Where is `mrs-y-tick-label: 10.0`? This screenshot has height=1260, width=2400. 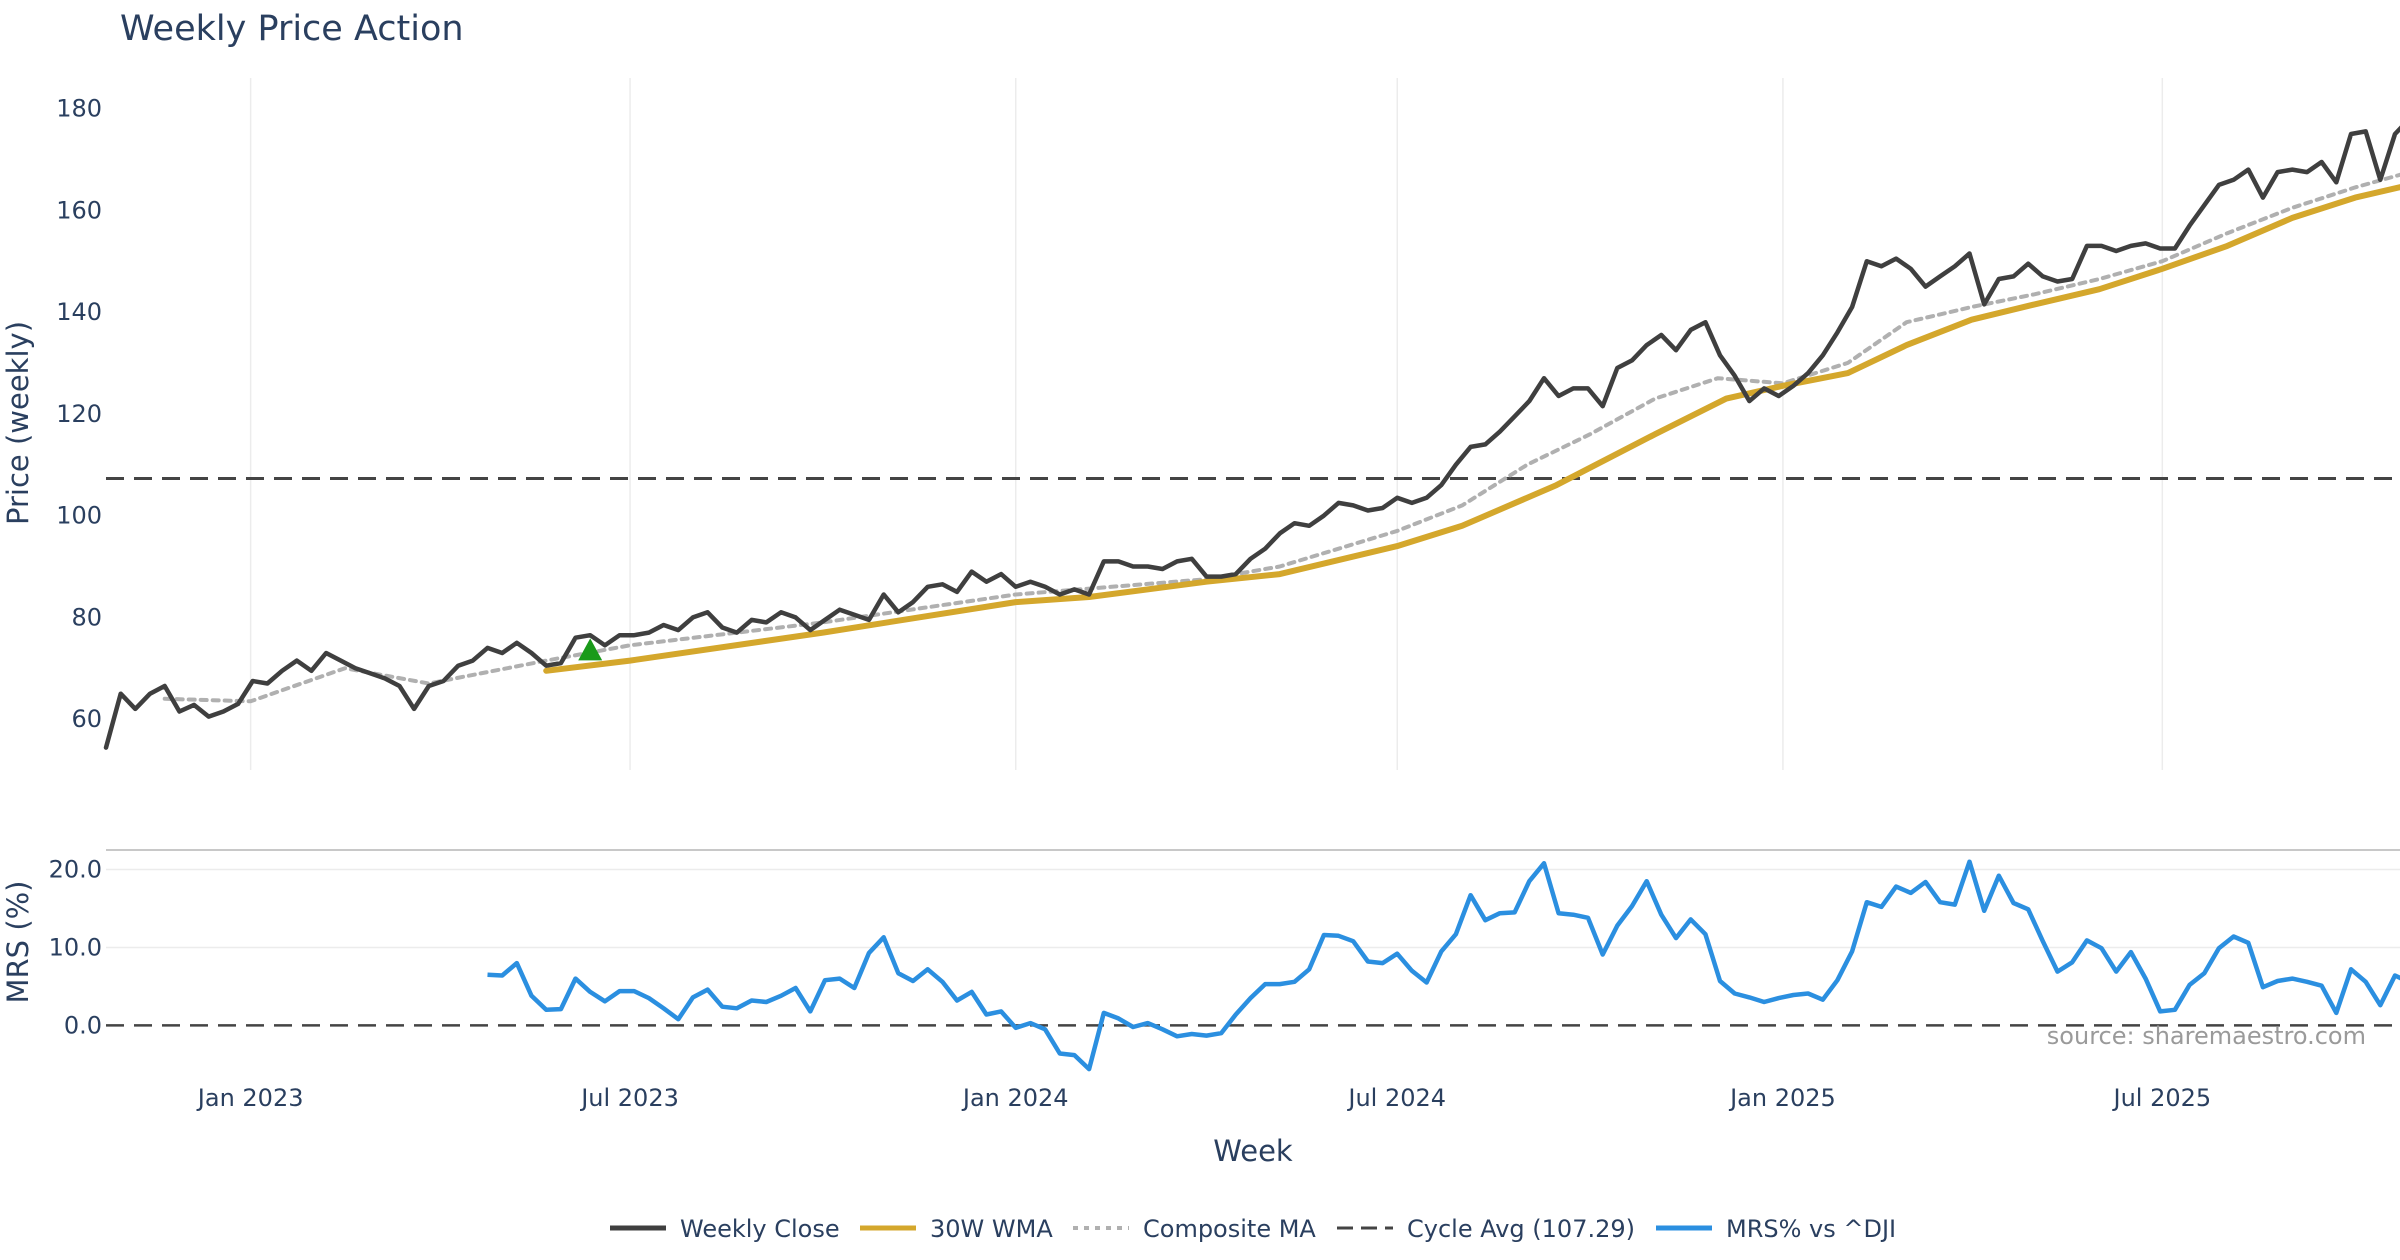
mrs-y-tick-label: 10.0 is located at coordinates (75, 947).